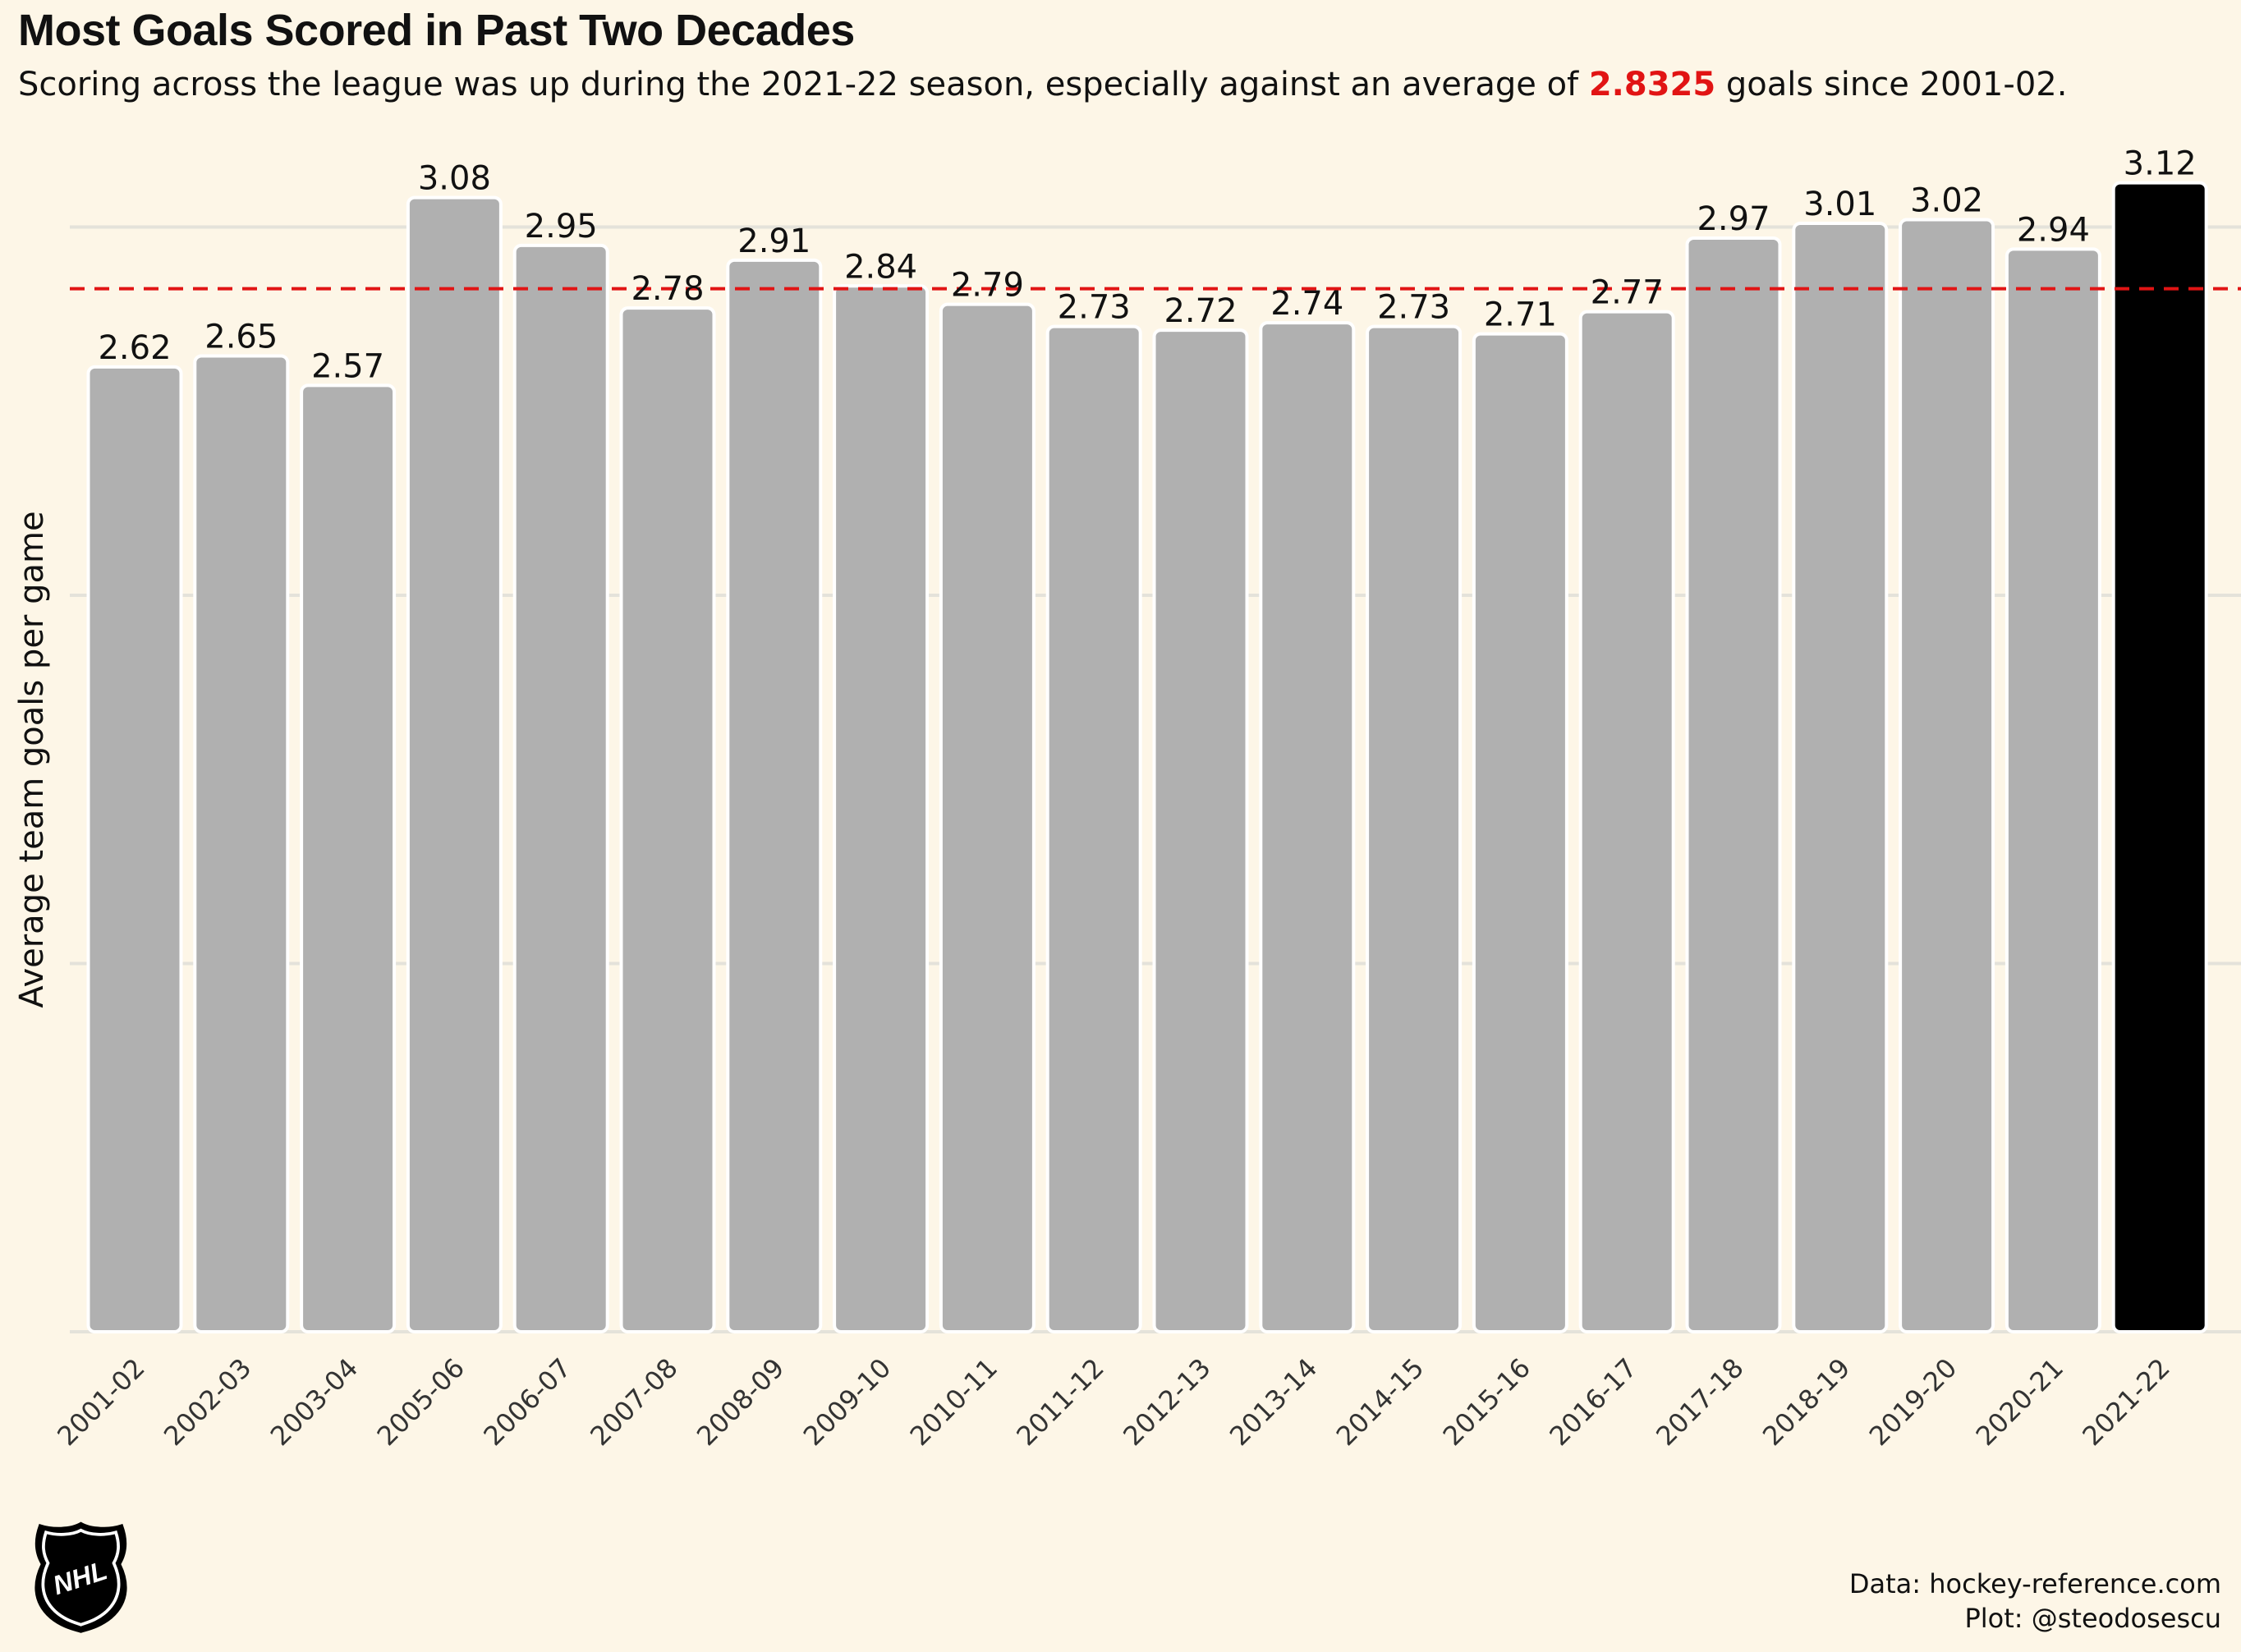  What do you see at coordinates (2125, 1402) in the screenshot?
I see `x-tick-label: 2021-22` at bounding box center [2125, 1402].